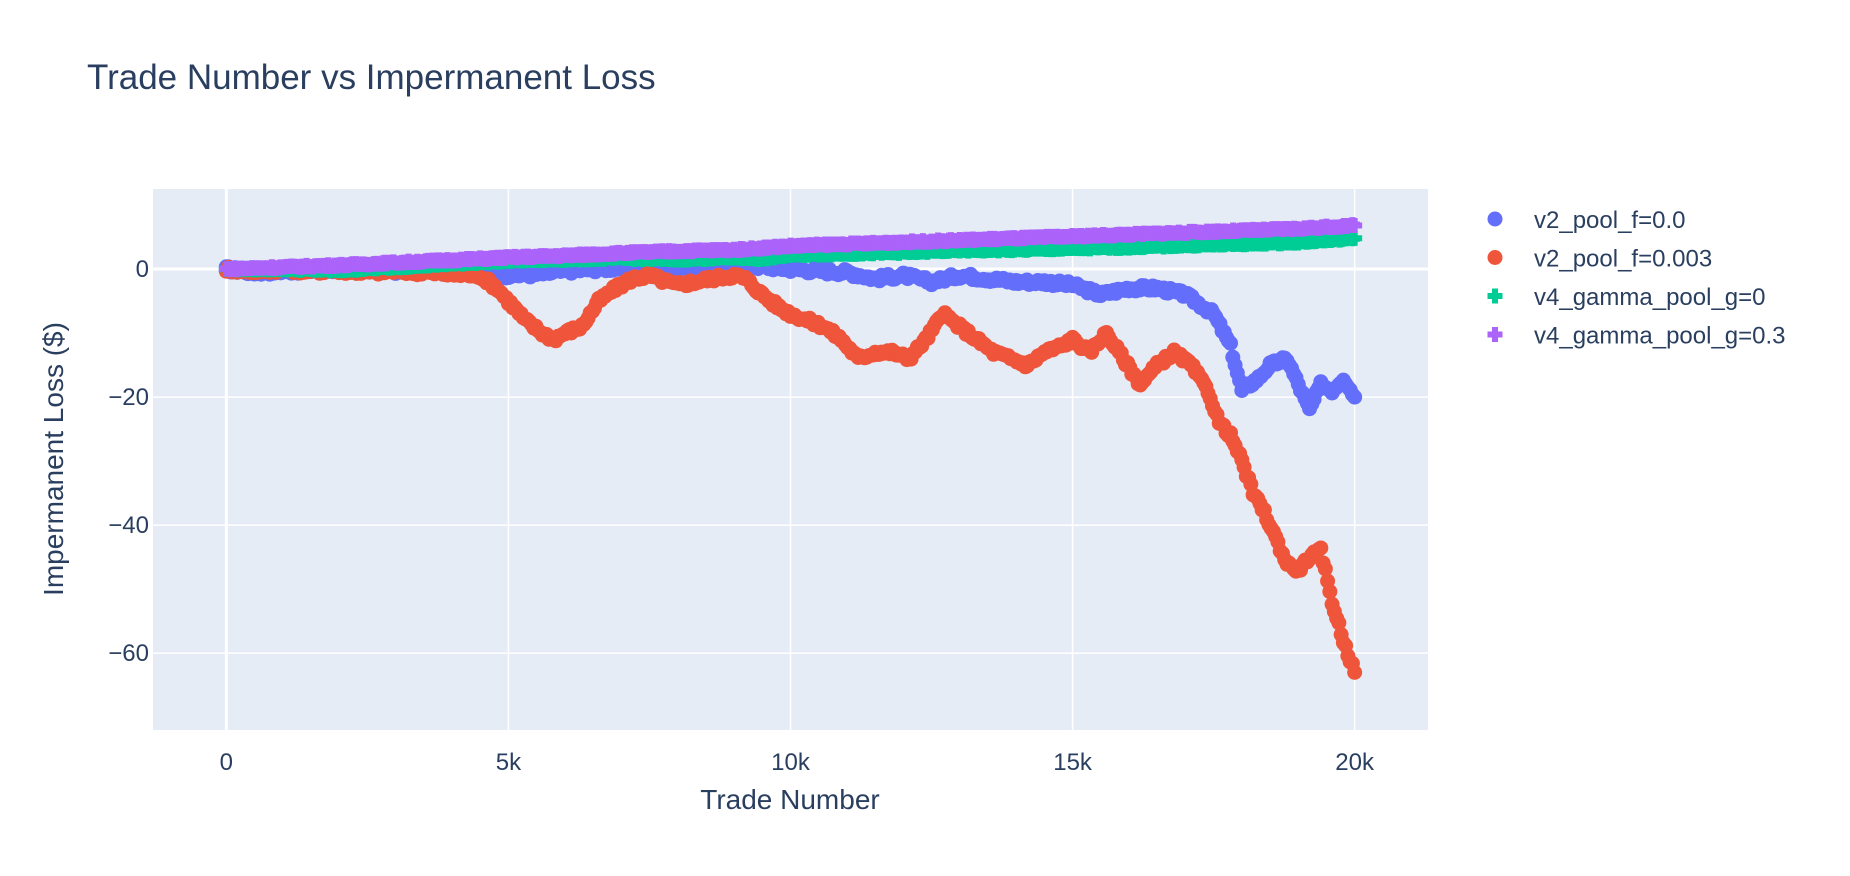 This screenshot has width=1850, height=876. What do you see at coordinates (1660, 336) in the screenshot?
I see `legend-label: v4_gamma_pool_g=0.3` at bounding box center [1660, 336].